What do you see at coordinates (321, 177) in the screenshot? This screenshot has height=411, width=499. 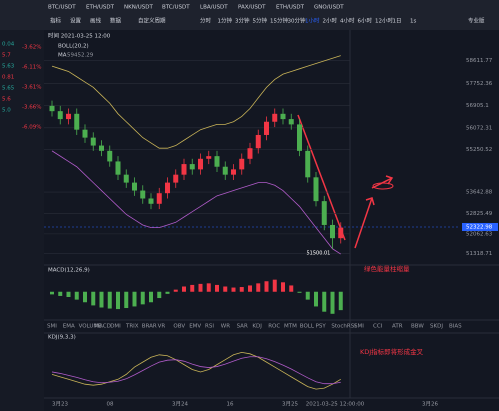 I see `trend-line` at bounding box center [321, 177].